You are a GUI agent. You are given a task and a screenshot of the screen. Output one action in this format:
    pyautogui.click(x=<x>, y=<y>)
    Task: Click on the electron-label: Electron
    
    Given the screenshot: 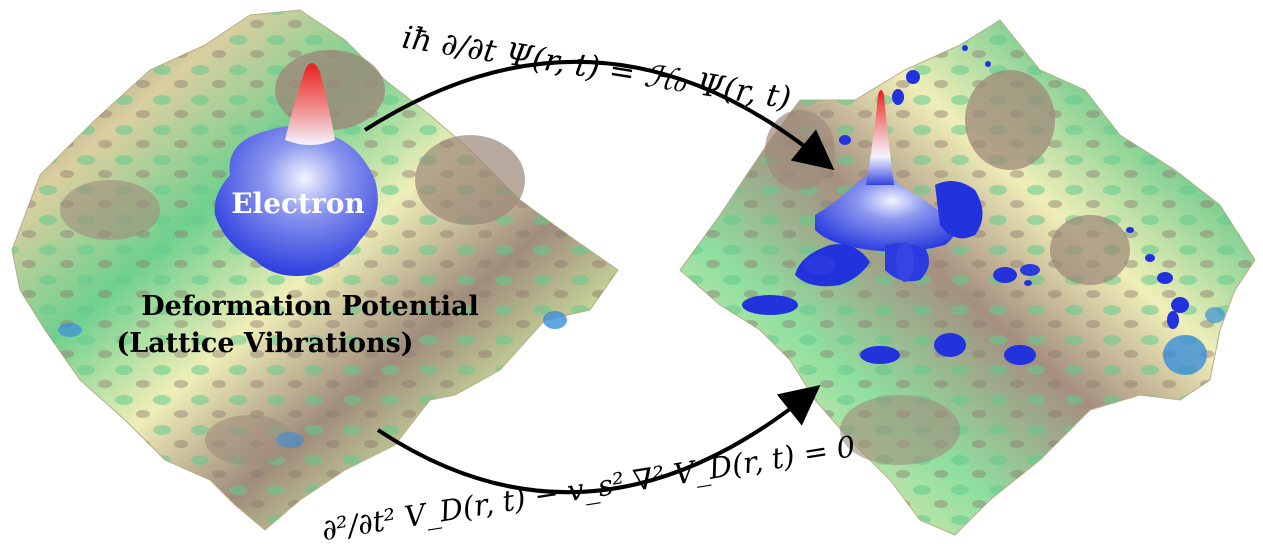 What is the action you would take?
    pyautogui.click(x=298, y=203)
    